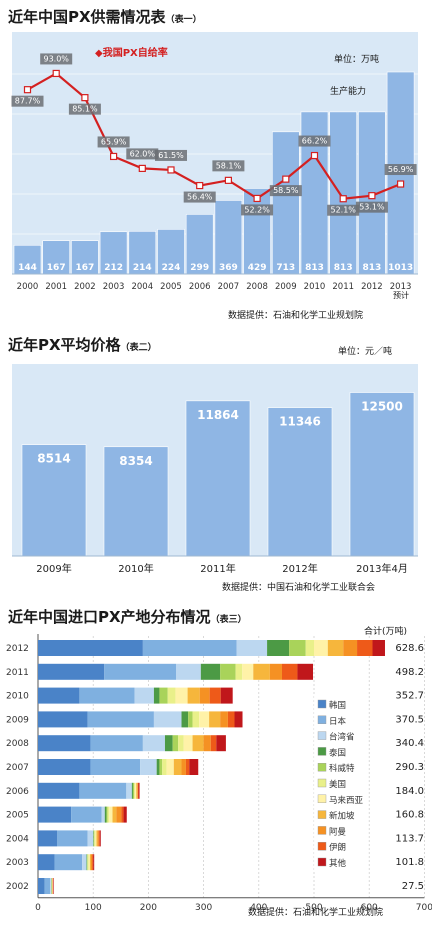 The height and width of the screenshot is (925, 432). Describe the element at coordinates (127, 617) in the screenshot. I see `imports-title: 近年中国进口PX产地分布情况（表三）` at that location.